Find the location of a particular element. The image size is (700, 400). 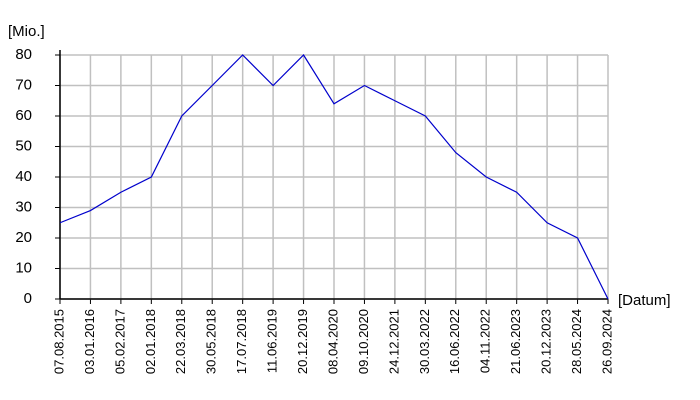

y-tick-label: 70 is located at coordinates (23, 84).